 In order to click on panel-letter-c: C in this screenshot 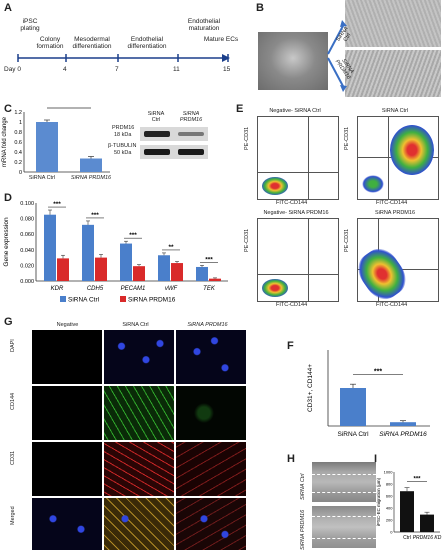, I will do `click(8, 109)`.